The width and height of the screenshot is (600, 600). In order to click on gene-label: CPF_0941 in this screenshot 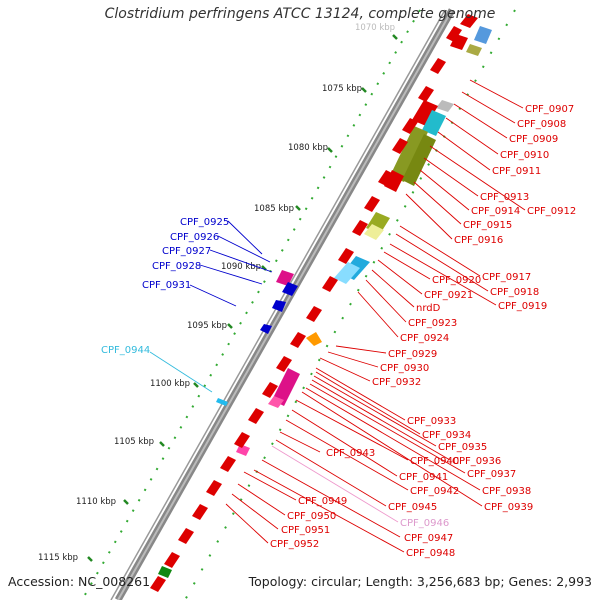, I will do `click(423, 477)`.